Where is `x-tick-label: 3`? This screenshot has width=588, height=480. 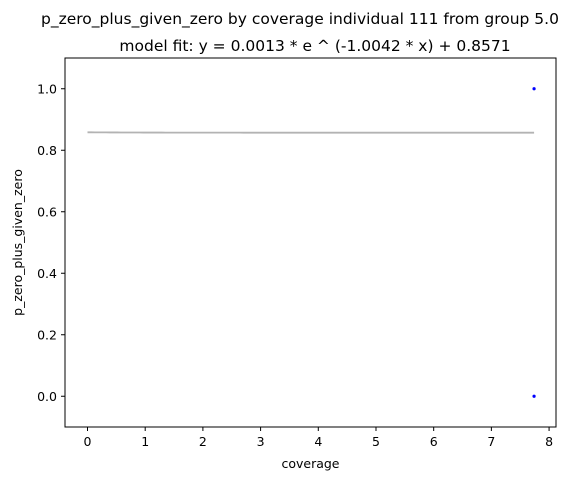
x-tick-label: 3 is located at coordinates (261, 441).